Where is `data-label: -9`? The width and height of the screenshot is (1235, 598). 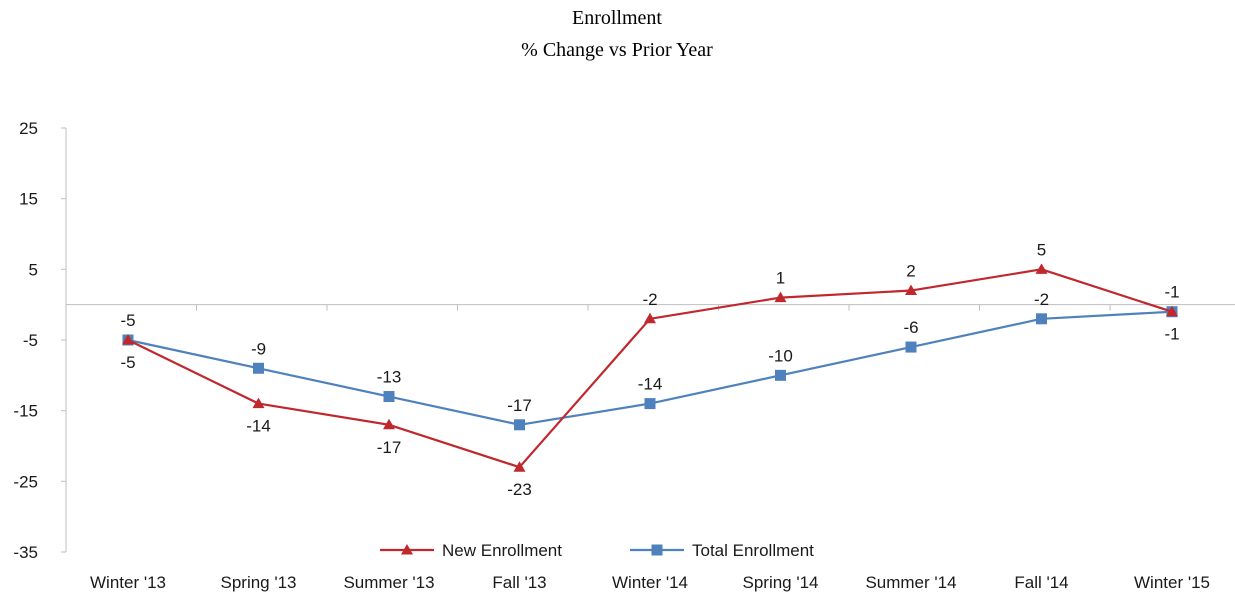 data-label: -9 is located at coordinates (258, 348).